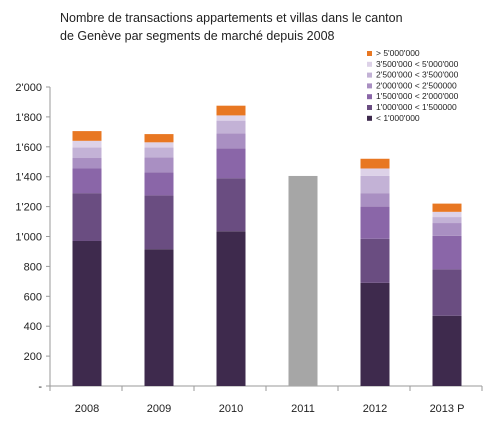  Describe the element at coordinates (87, 409) in the screenshot. I see `x-tick-label: 2008` at that location.